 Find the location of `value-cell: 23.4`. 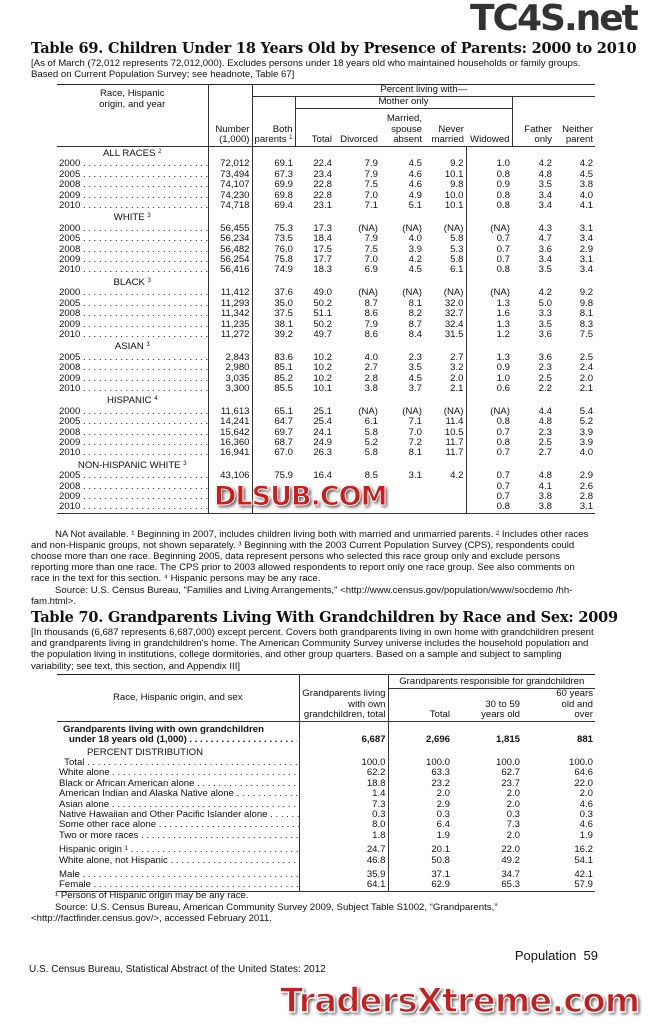

value-cell: 23.4 is located at coordinates (322, 174).